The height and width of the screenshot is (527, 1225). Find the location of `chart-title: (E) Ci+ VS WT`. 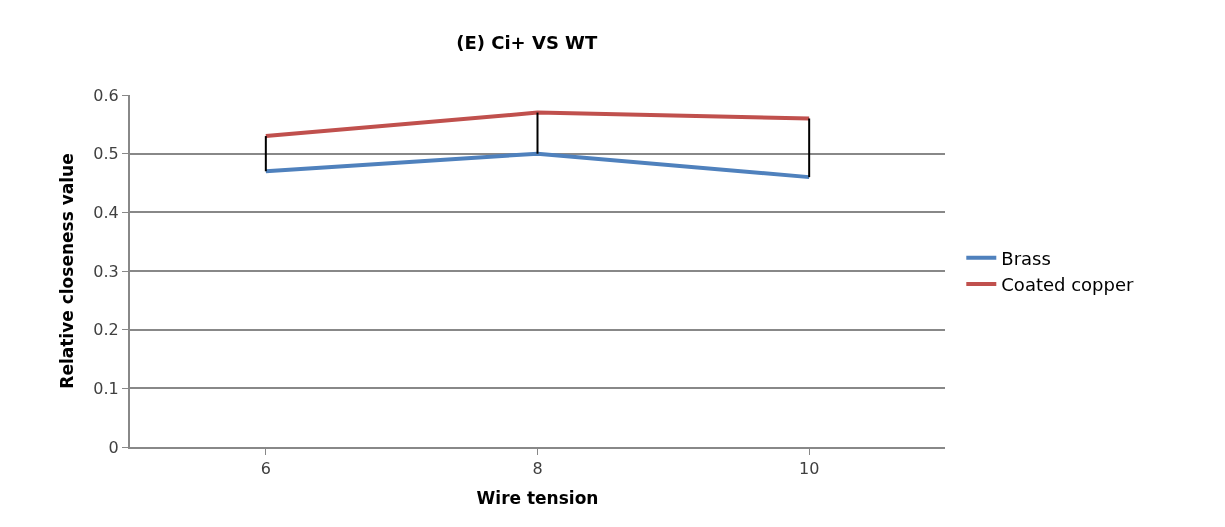

chart-title: (E) Ci+ VS WT is located at coordinates (527, 43).